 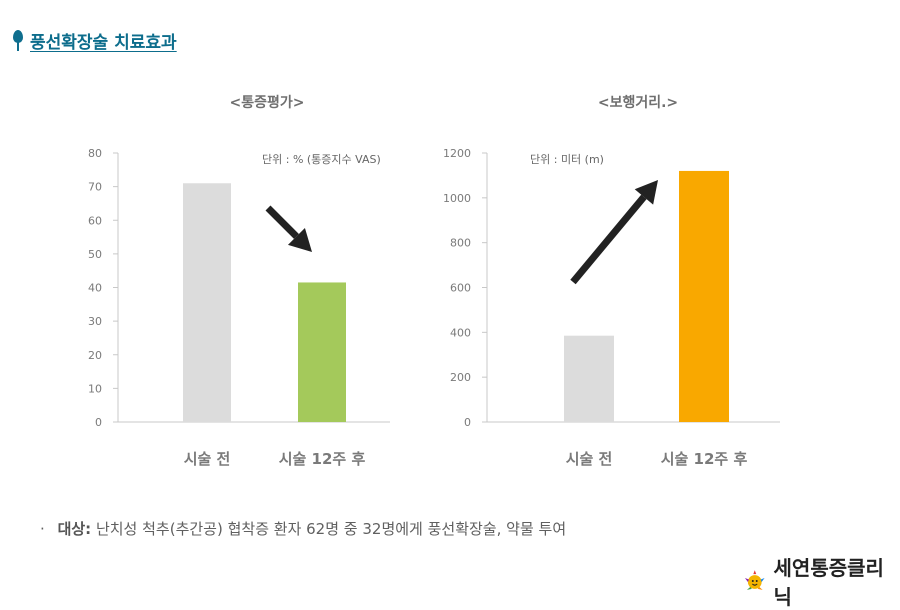 What do you see at coordinates (95, 220) in the screenshot?
I see `y-tick-label: 60` at bounding box center [95, 220].